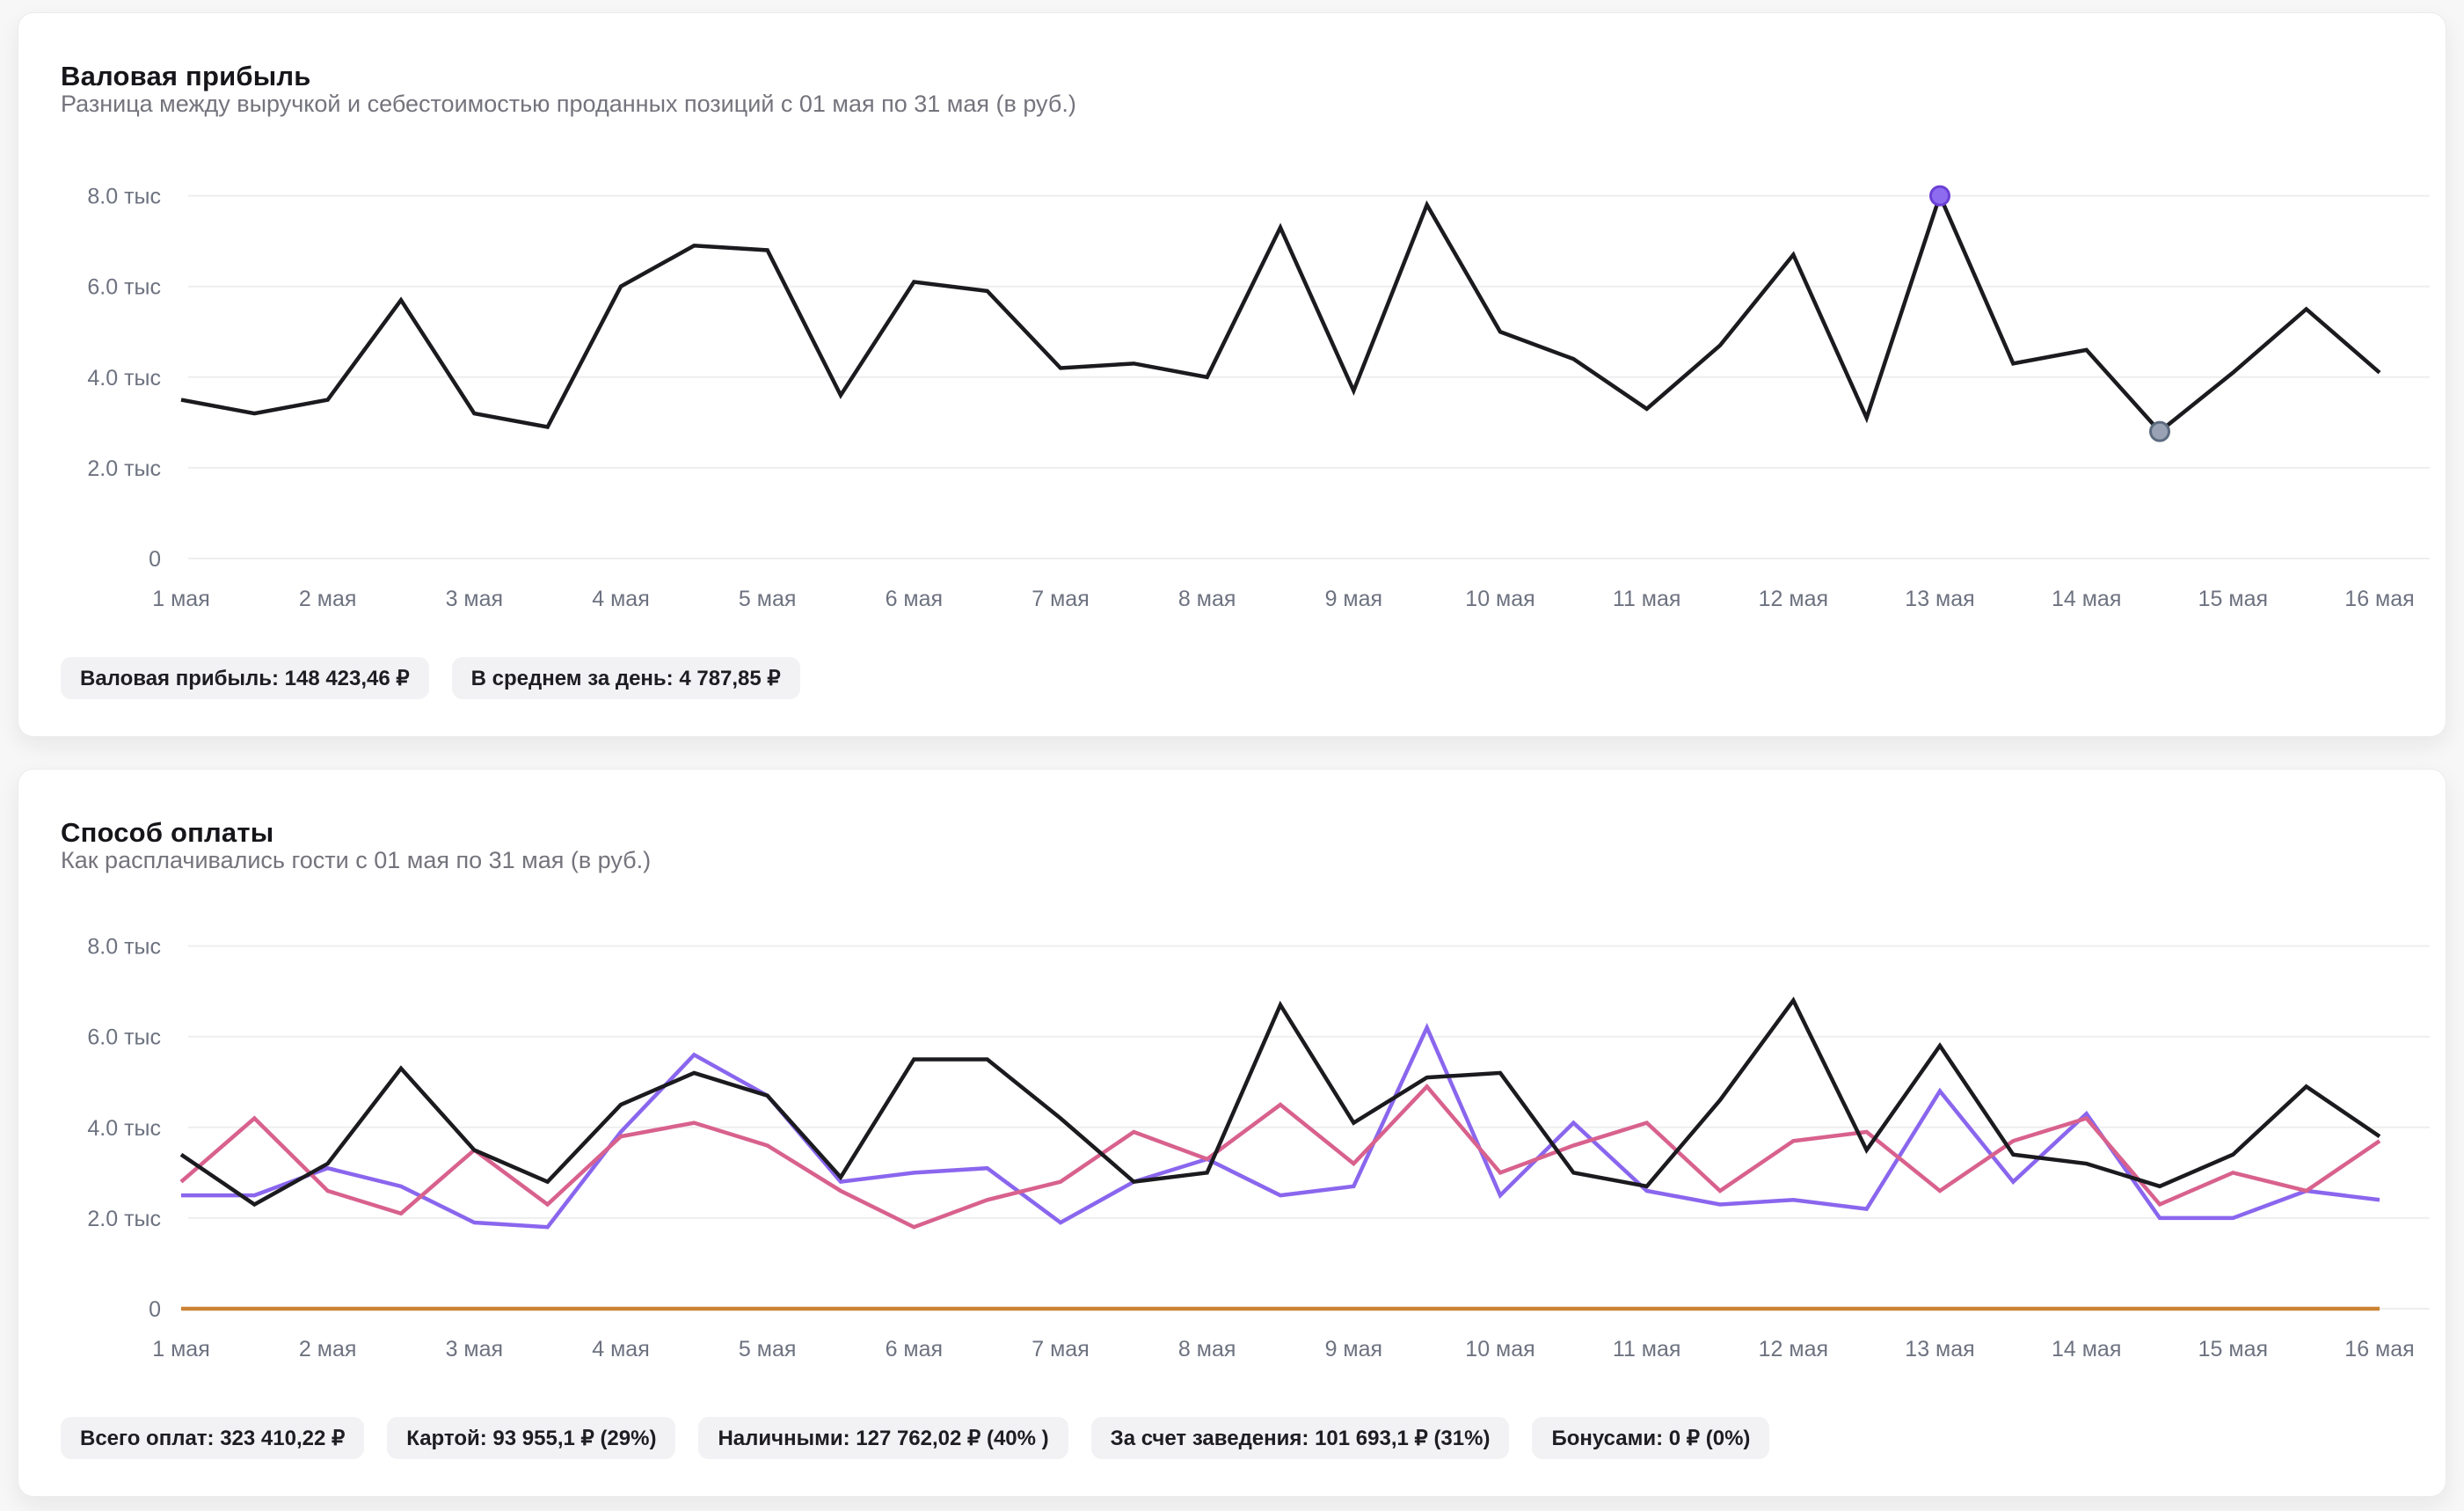  What do you see at coordinates (626, 678) in the screenshot?
I see `summary-badge: В среднем за день: 4 787,85 ₽` at bounding box center [626, 678].